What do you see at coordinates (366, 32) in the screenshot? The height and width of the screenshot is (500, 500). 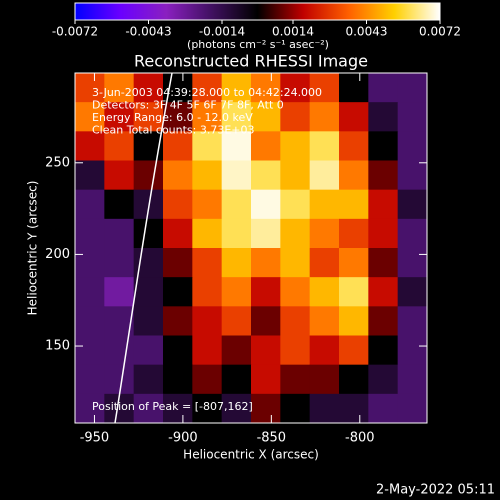 I see `colorbar-tick-label: 0.0043` at bounding box center [366, 32].